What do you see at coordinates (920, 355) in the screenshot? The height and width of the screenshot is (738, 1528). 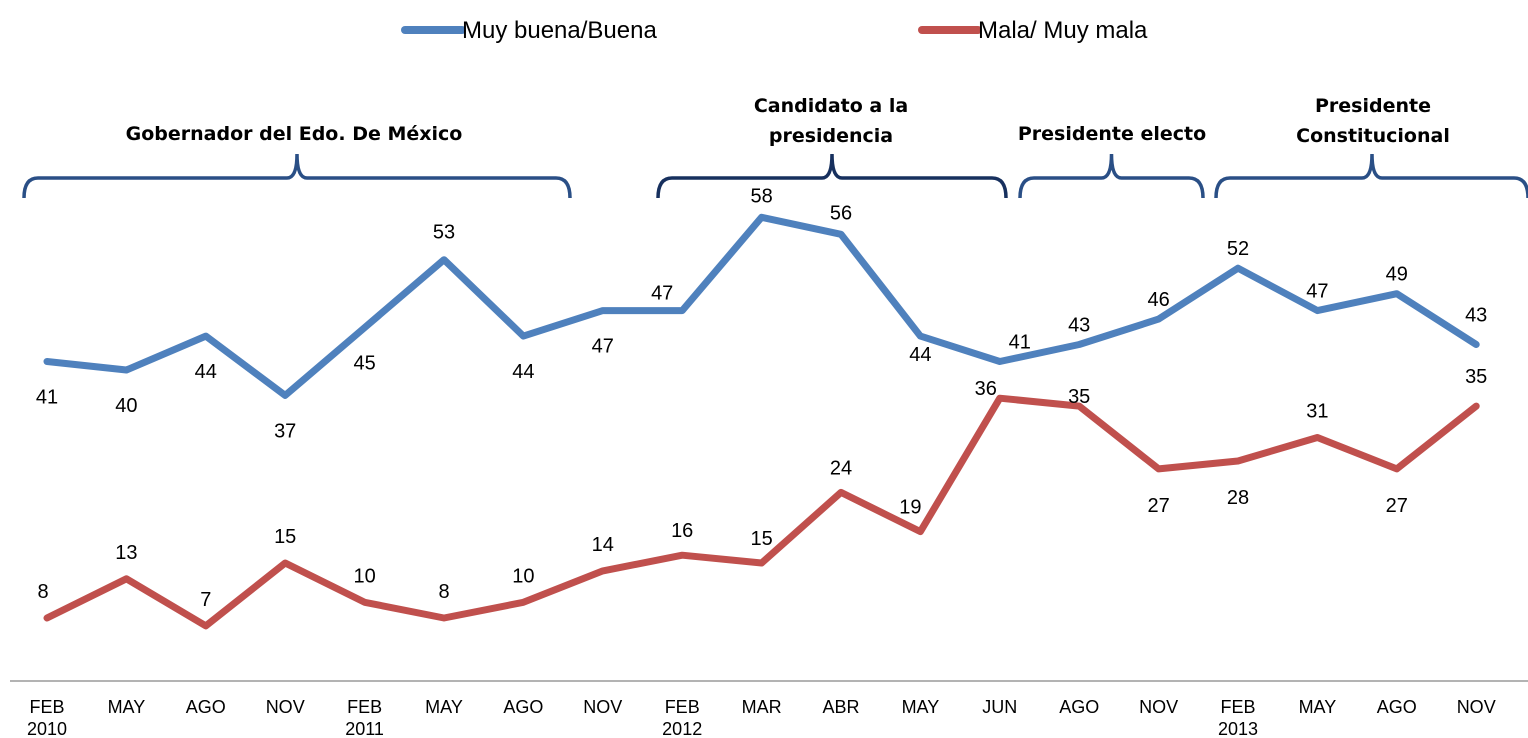 I see `series-1-label-12: 44` at bounding box center [920, 355].